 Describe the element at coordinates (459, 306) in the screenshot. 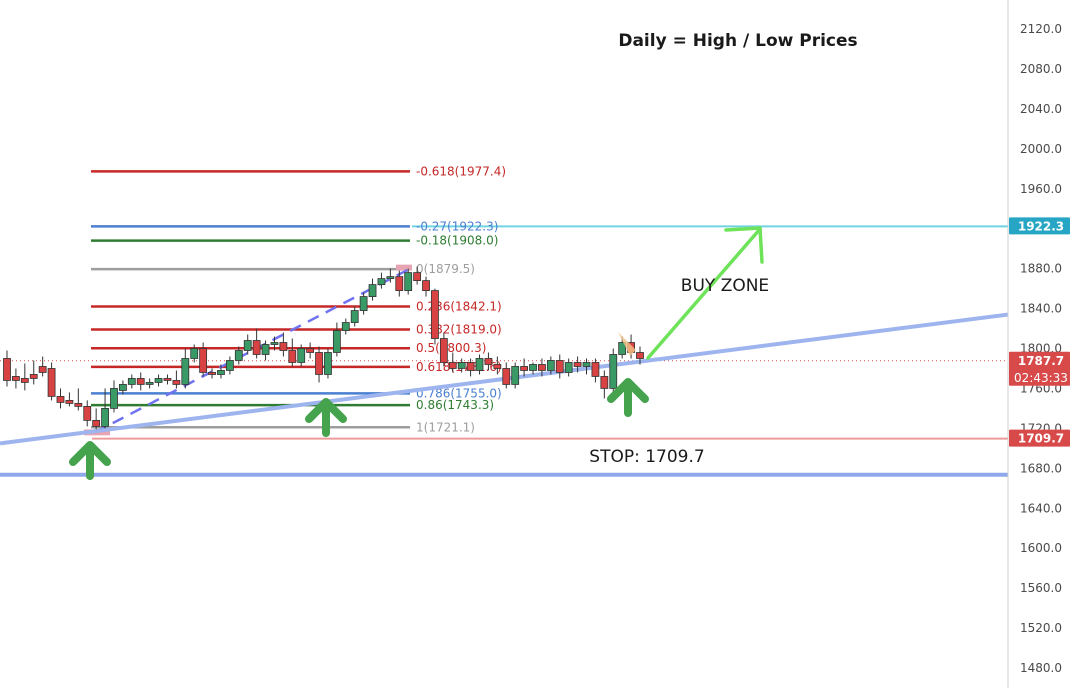

I see `fib-level-label: 0.236(1842.1)` at that location.